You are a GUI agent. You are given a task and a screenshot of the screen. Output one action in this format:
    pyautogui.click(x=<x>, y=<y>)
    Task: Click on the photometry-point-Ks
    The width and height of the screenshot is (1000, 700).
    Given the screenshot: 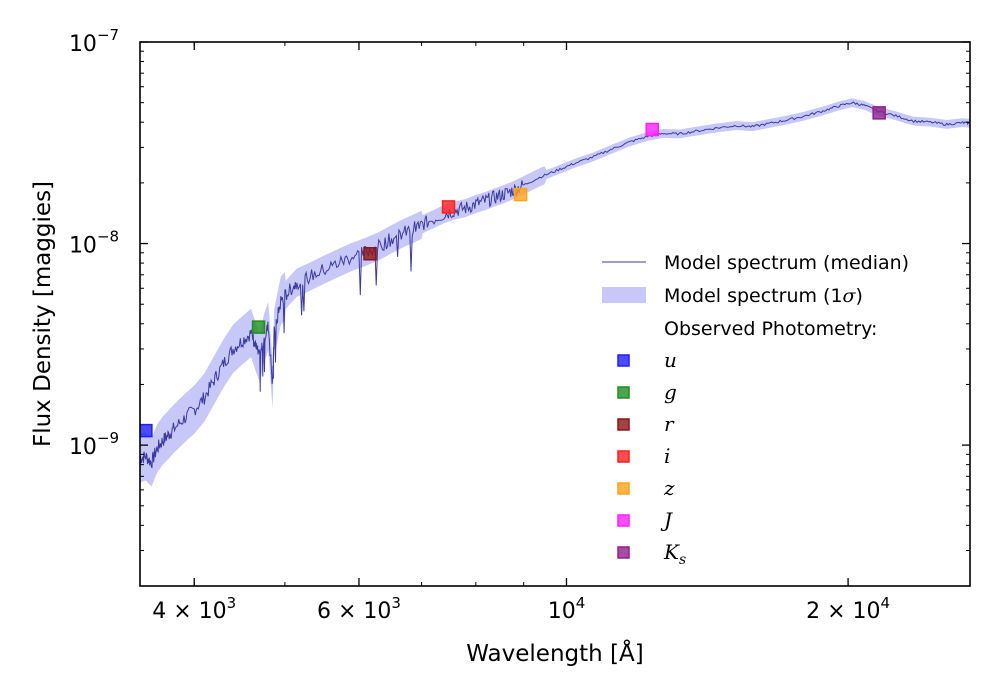 What is the action you would take?
    pyautogui.click(x=879, y=113)
    